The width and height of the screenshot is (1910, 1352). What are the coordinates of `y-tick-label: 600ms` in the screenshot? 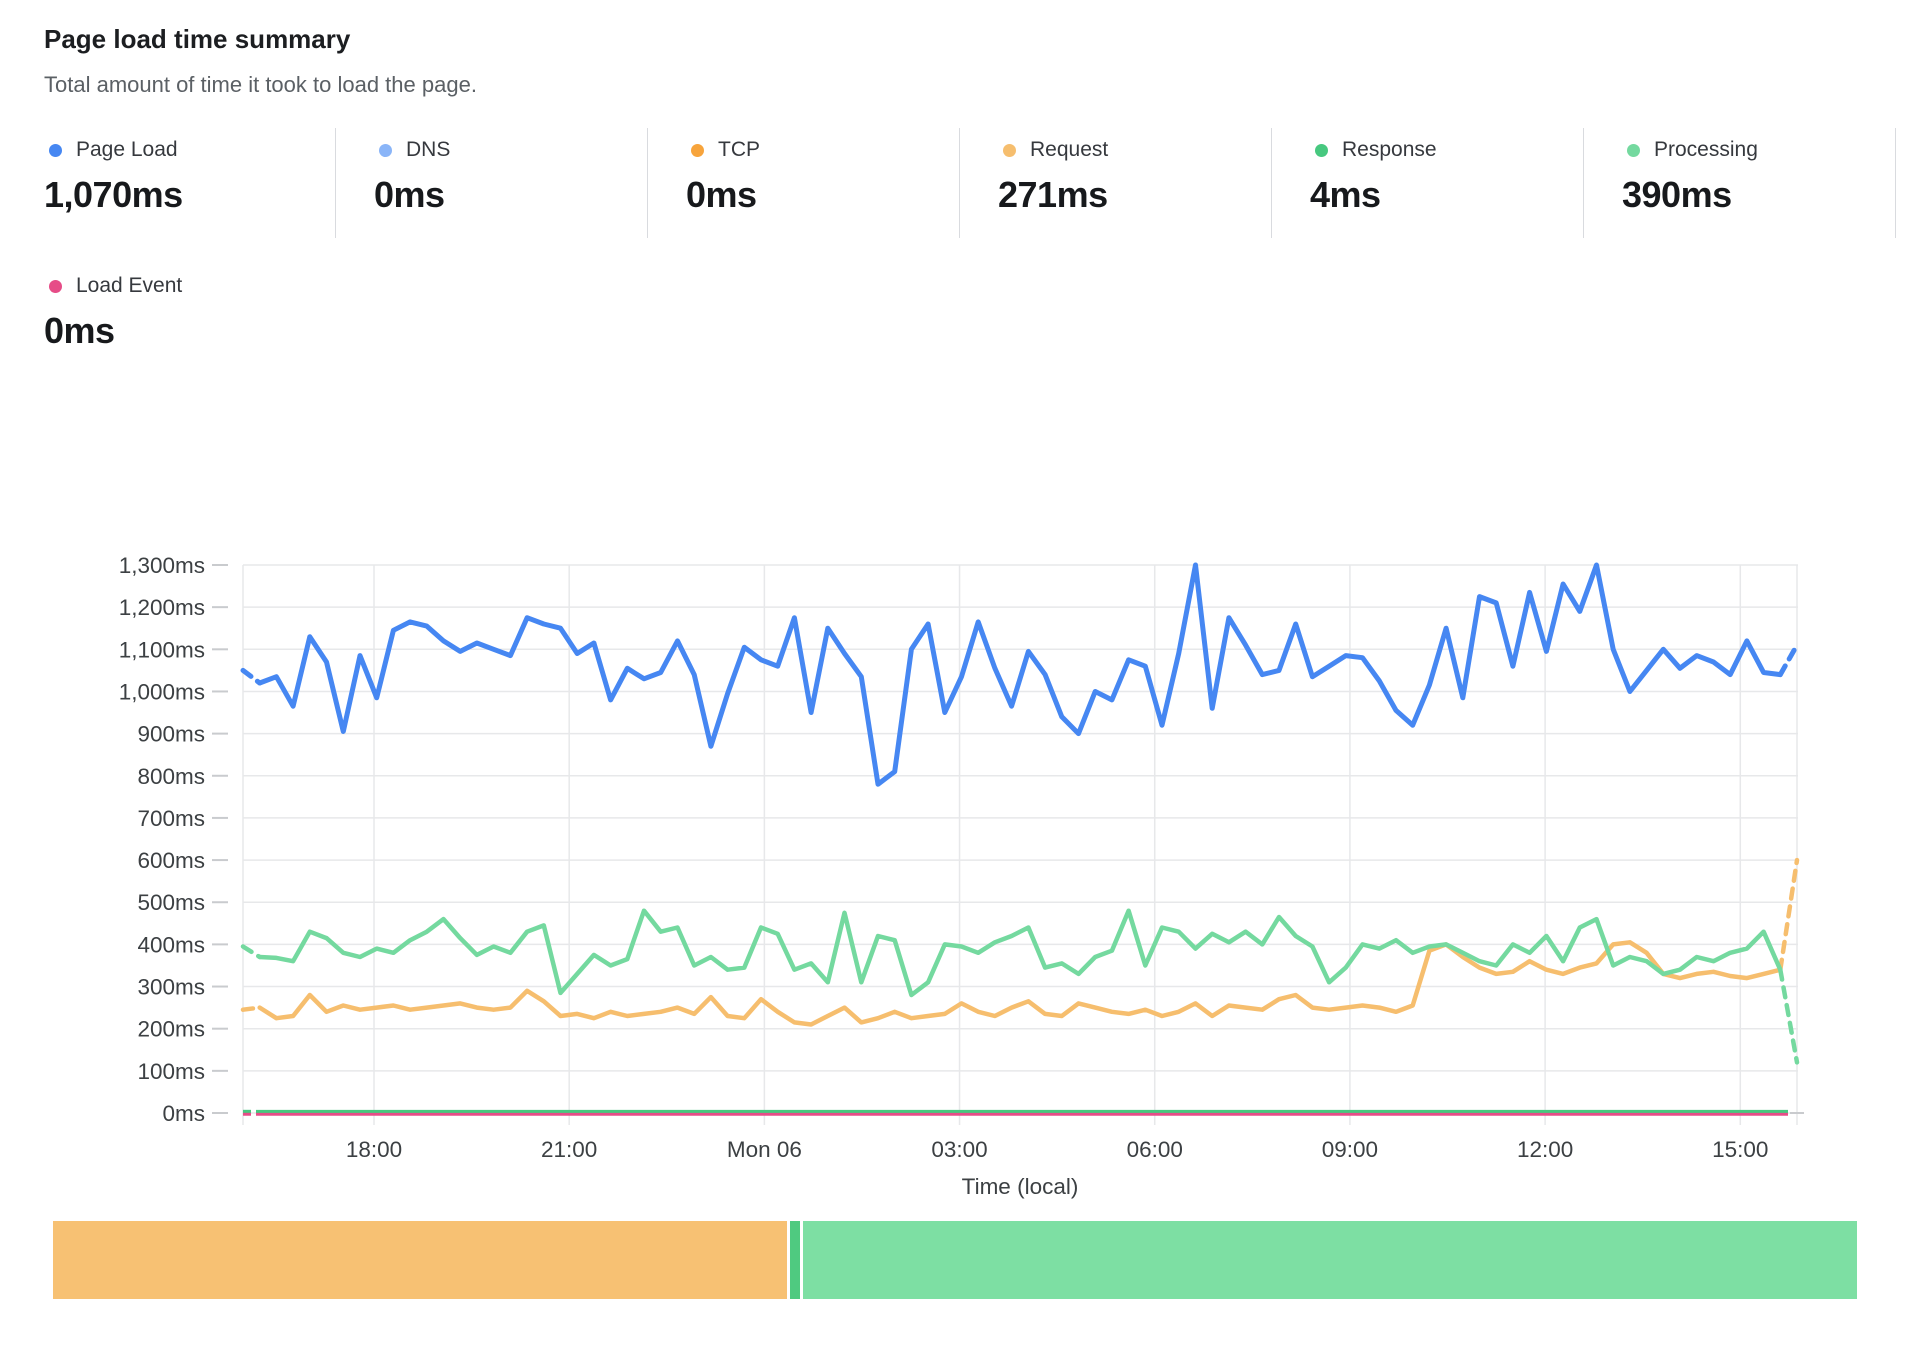 It's located at (171, 860).